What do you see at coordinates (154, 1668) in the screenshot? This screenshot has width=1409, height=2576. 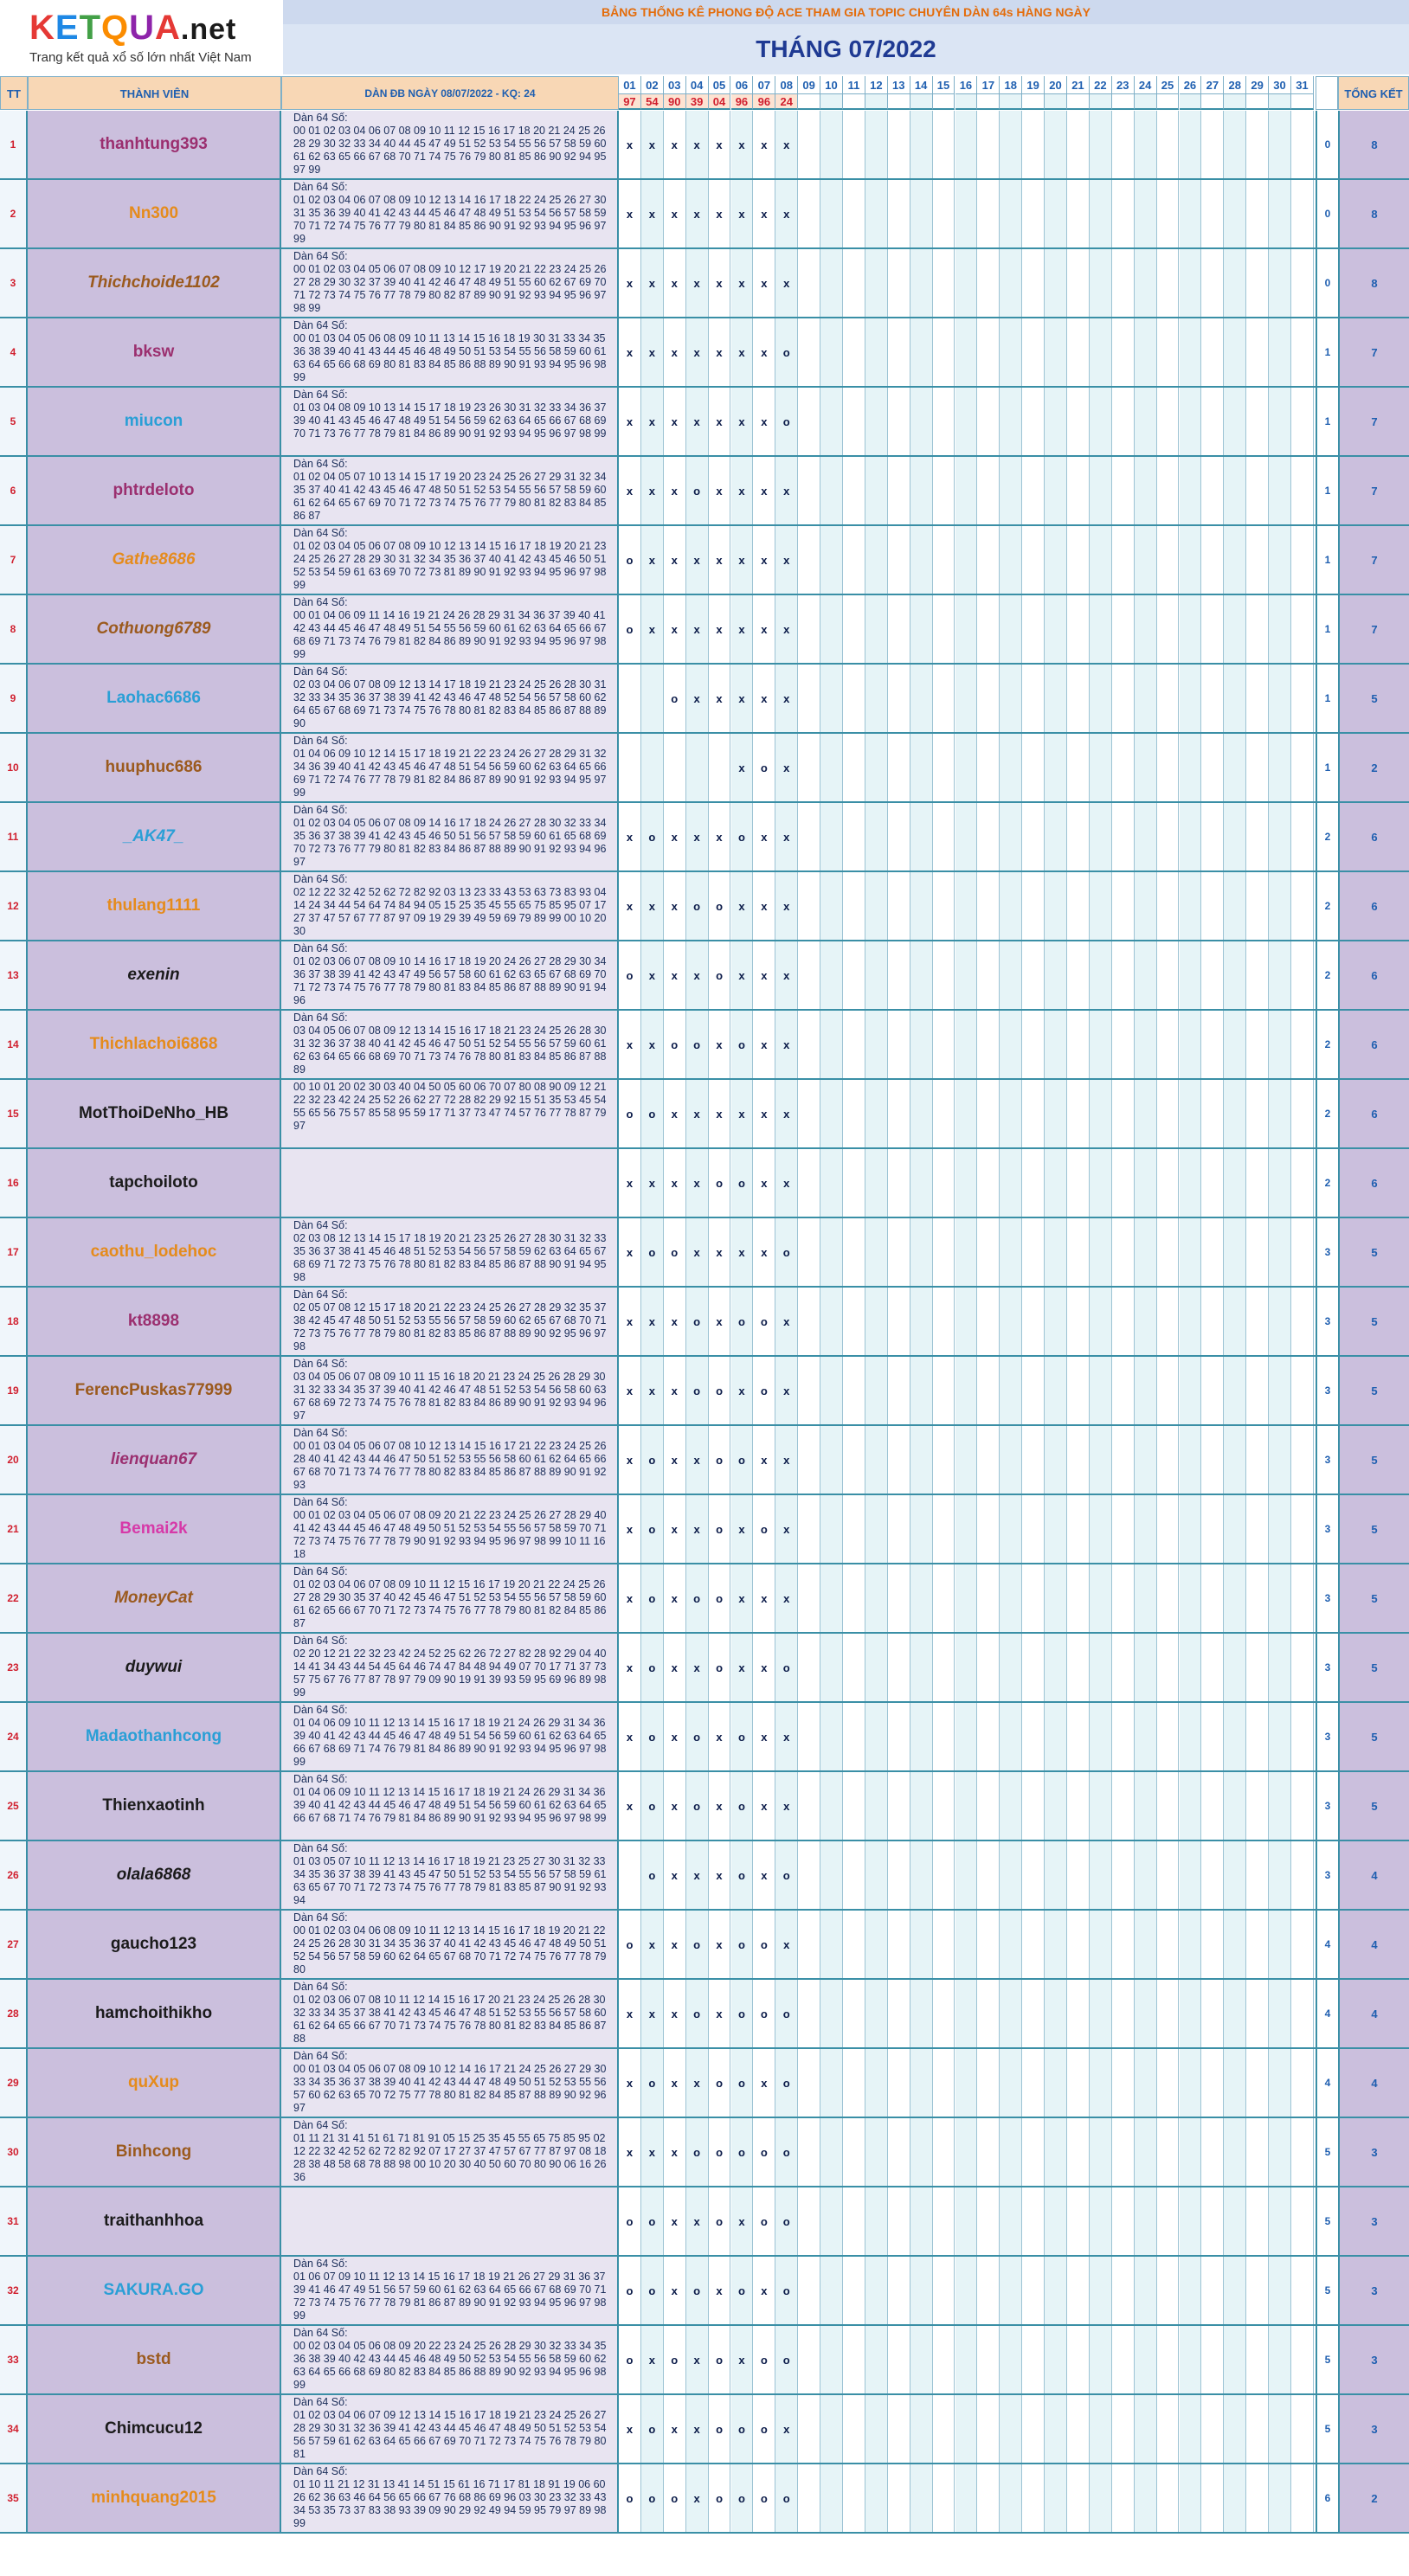 I see `member-name: duywui` at bounding box center [154, 1668].